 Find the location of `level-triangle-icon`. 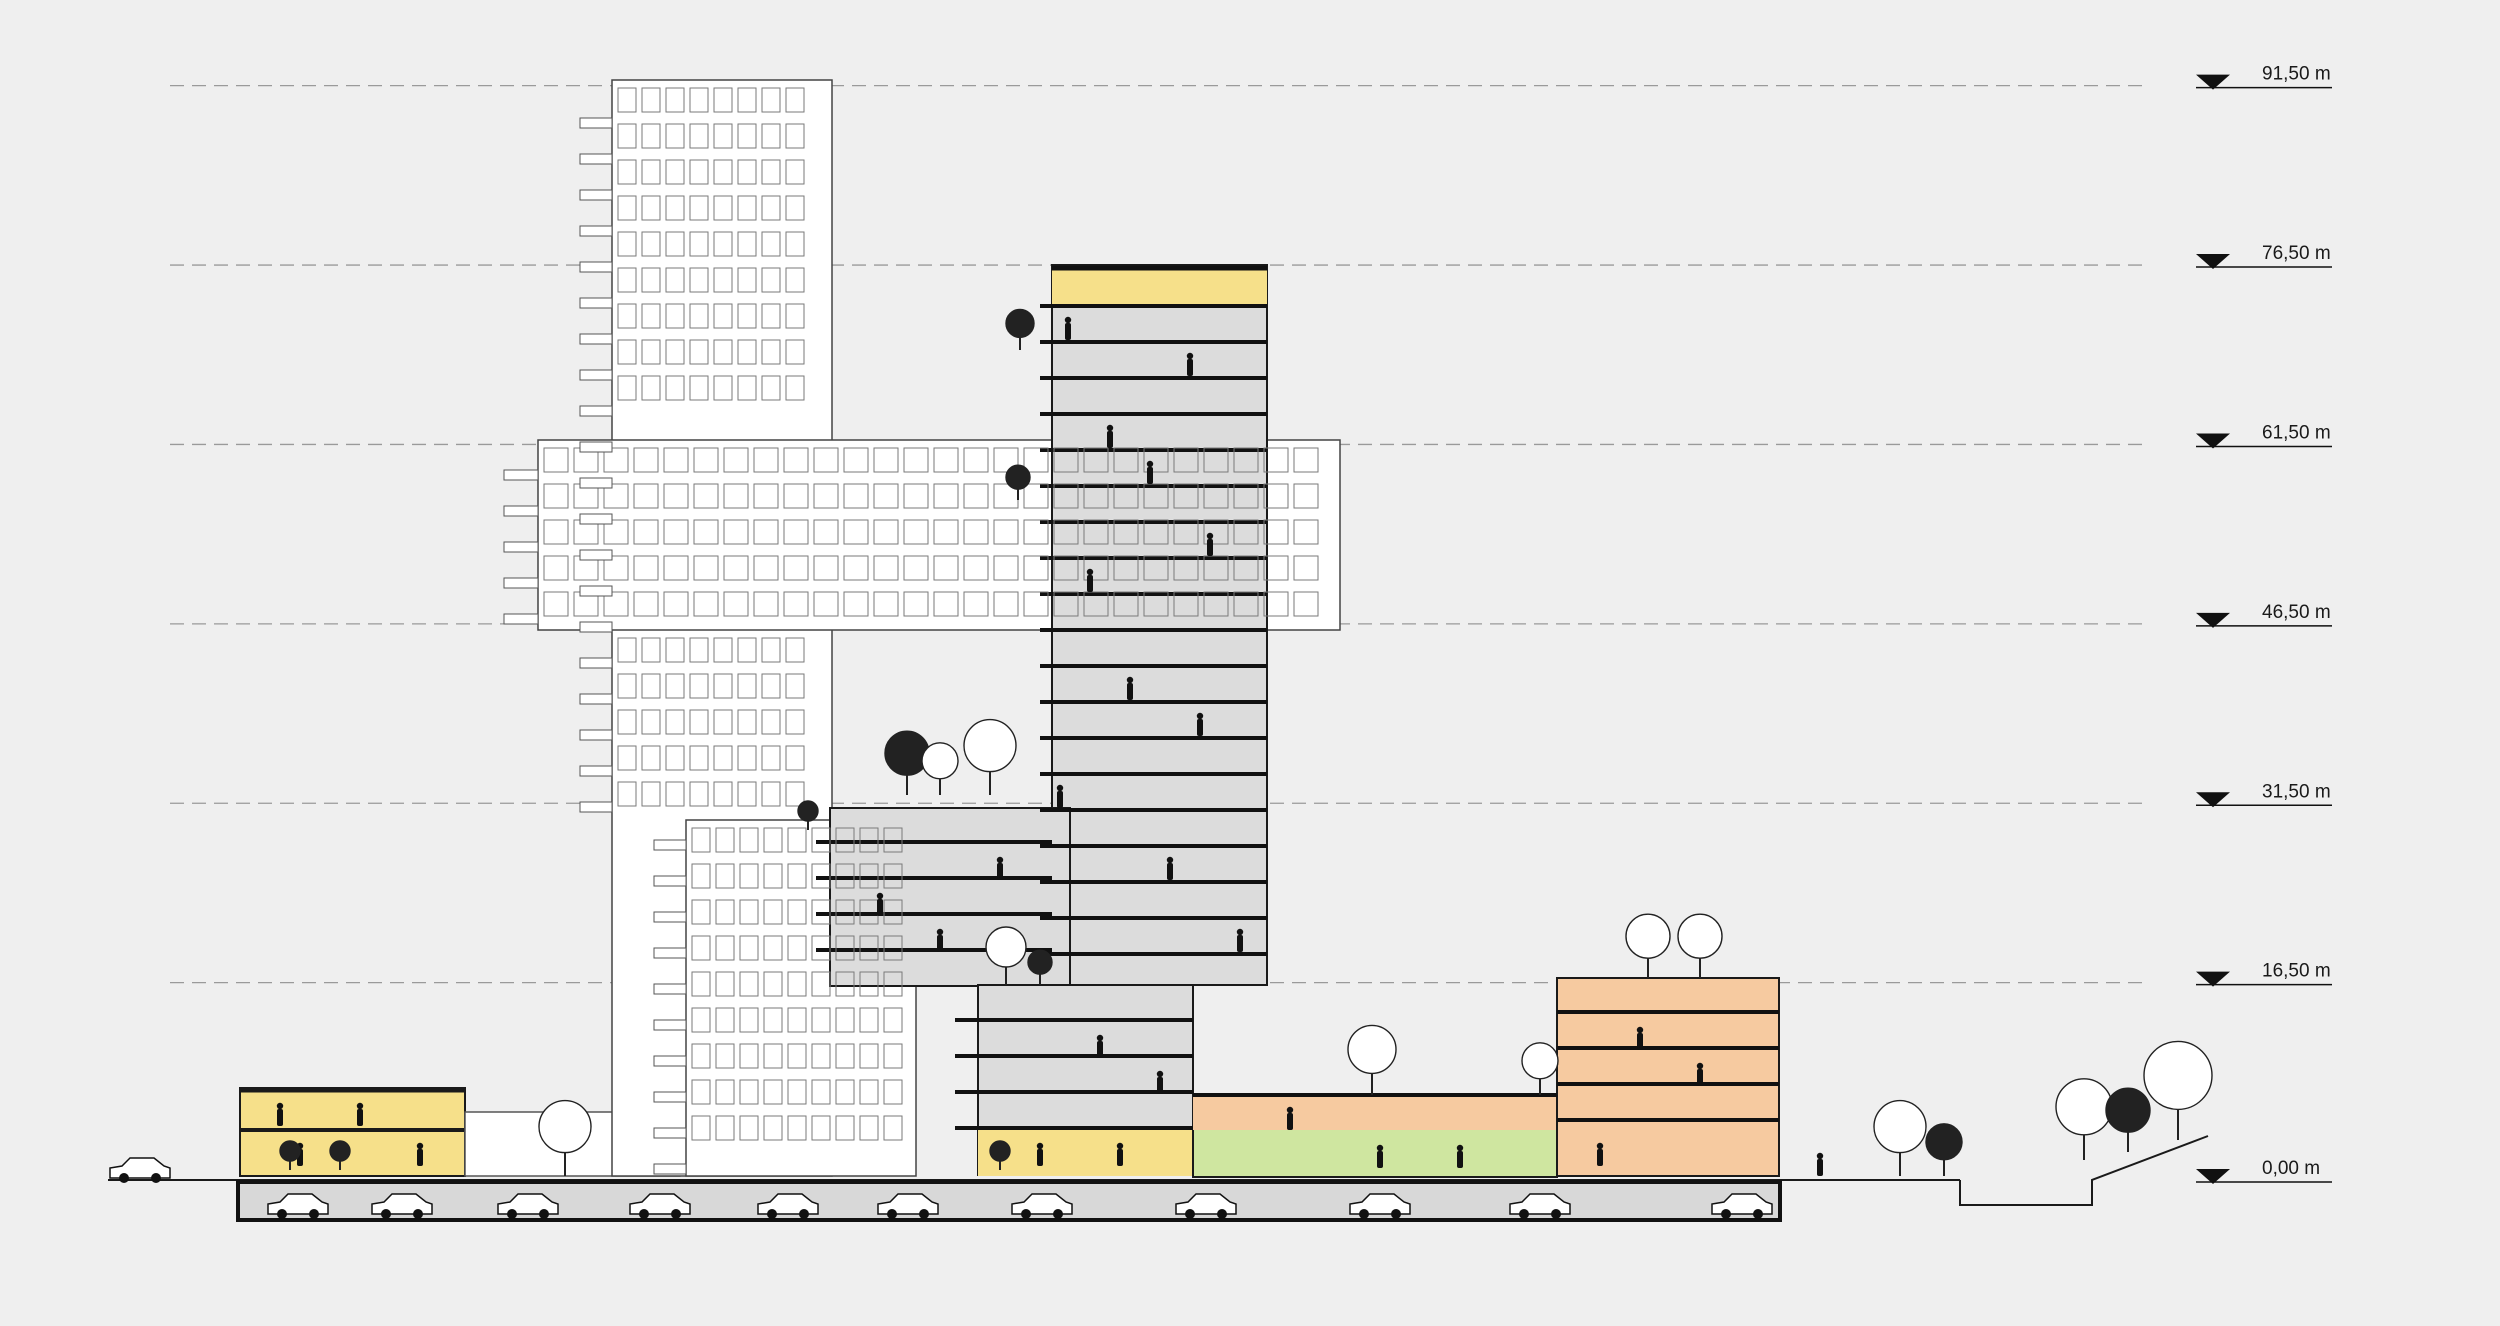

level-triangle-icon is located at coordinates (2213, 620).